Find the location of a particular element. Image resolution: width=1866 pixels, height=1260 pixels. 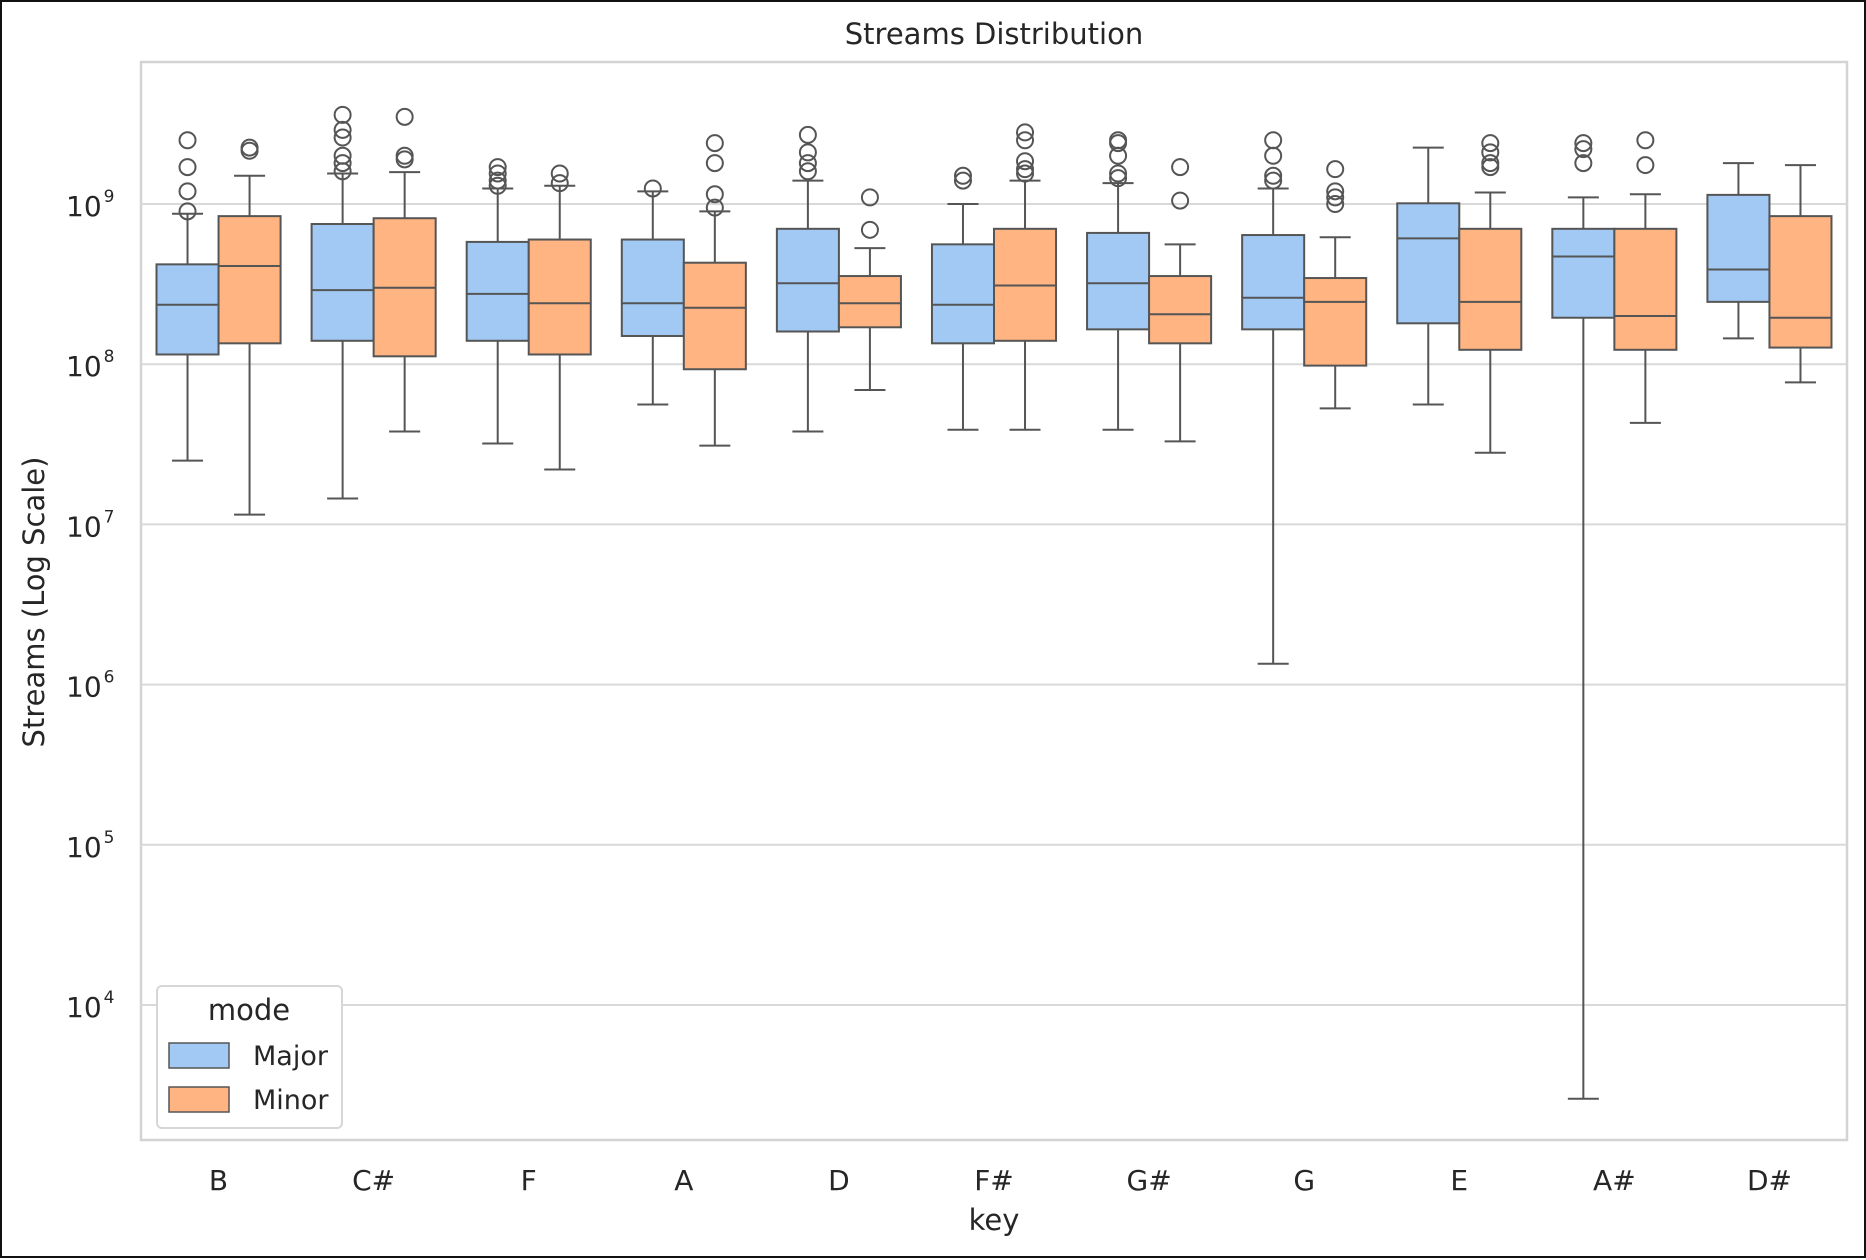

y-tick-label: 10 7 is located at coordinates (90, 525).